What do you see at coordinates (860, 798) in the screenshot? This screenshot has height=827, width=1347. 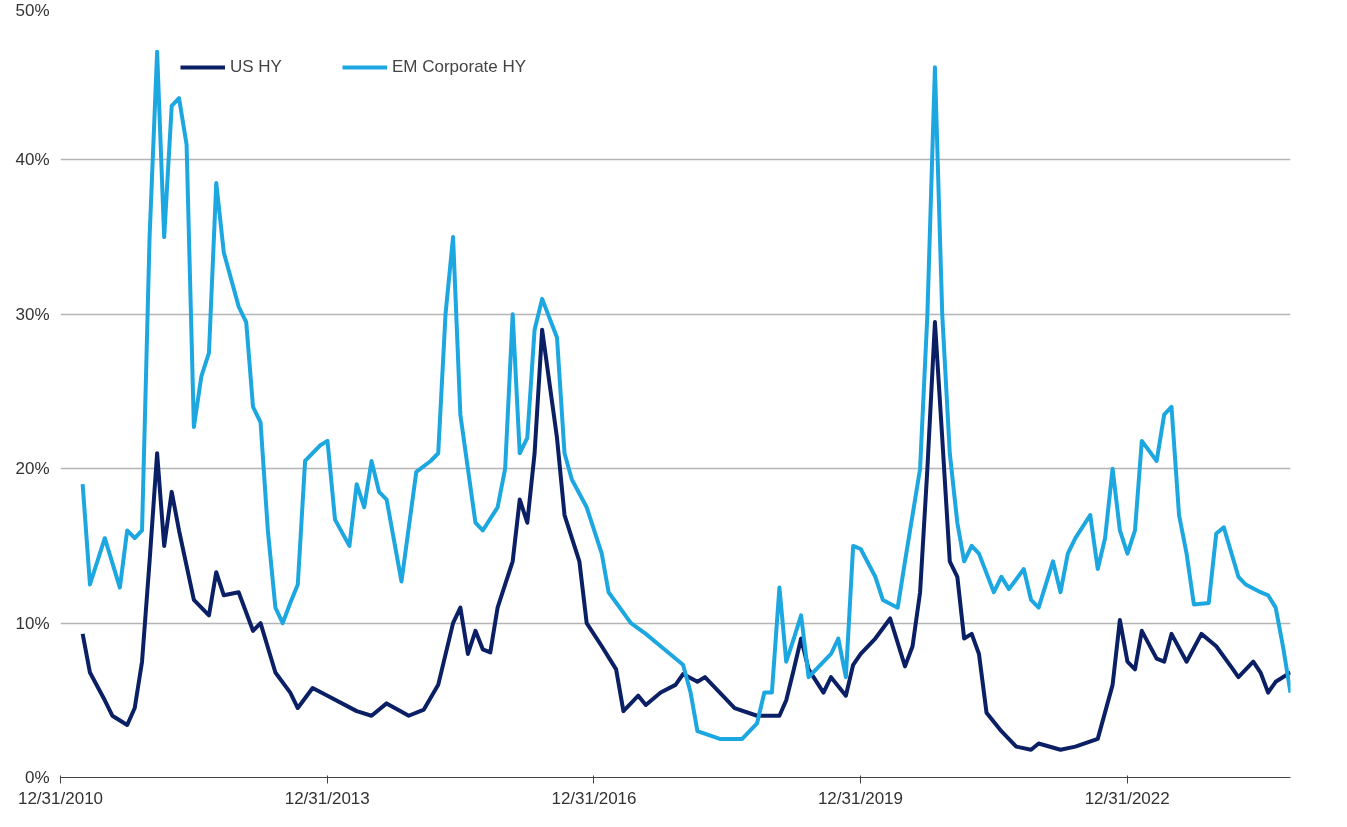 I see `x-tick-label: 12/31/2019` at bounding box center [860, 798].